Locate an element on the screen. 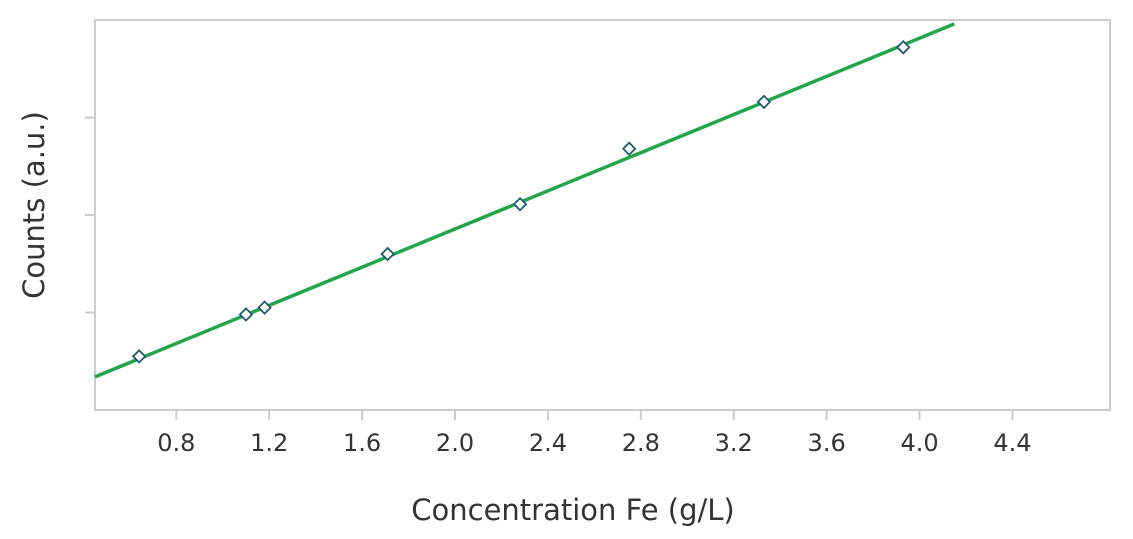 Image resolution: width=1133 pixels, height=539 pixels. x-axis-label: Concentration Fe (g/L) is located at coordinates (573, 510).